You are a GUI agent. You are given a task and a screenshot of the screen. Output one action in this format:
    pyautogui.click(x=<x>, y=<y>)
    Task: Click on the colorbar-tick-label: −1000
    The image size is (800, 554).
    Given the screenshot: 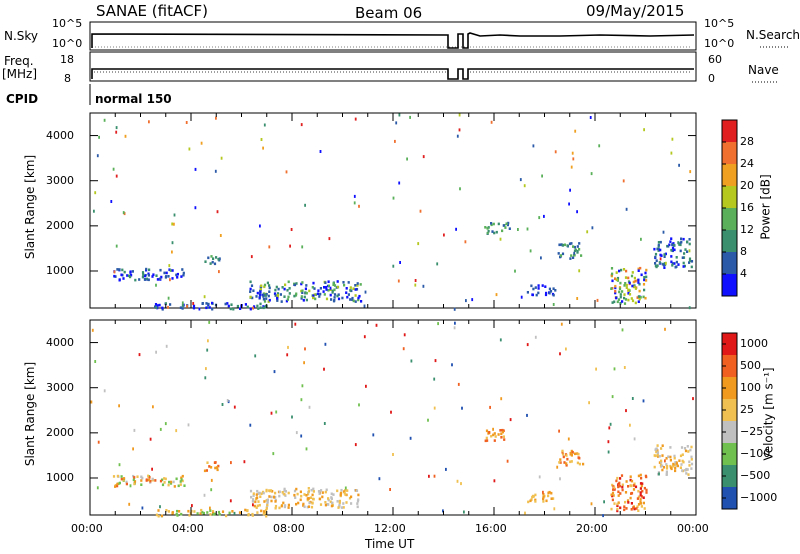 What is the action you would take?
    pyautogui.click(x=759, y=497)
    